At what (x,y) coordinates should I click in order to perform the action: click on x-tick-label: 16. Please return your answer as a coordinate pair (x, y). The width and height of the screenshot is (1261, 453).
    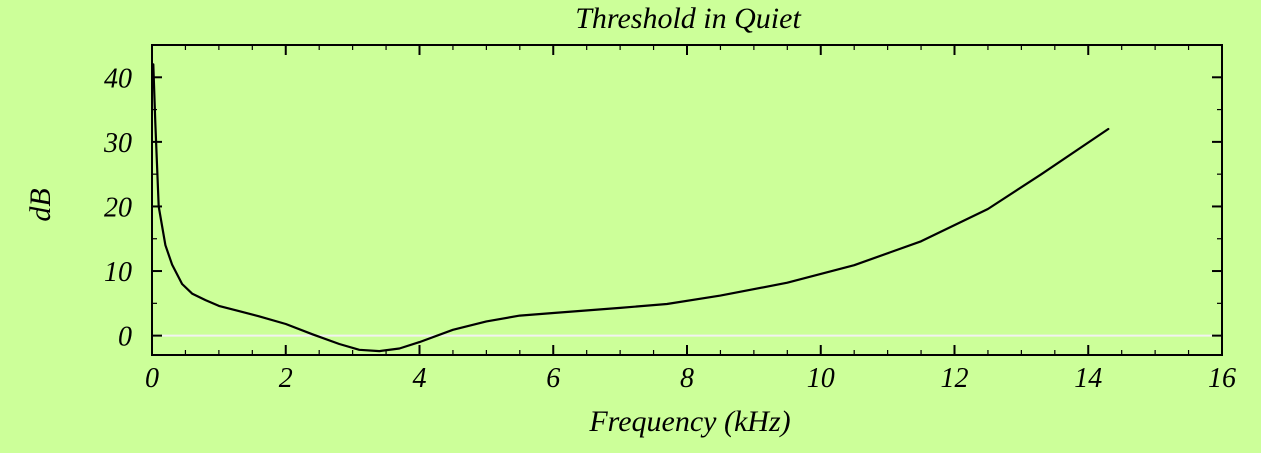
    Looking at the image, I should click on (1222, 378).